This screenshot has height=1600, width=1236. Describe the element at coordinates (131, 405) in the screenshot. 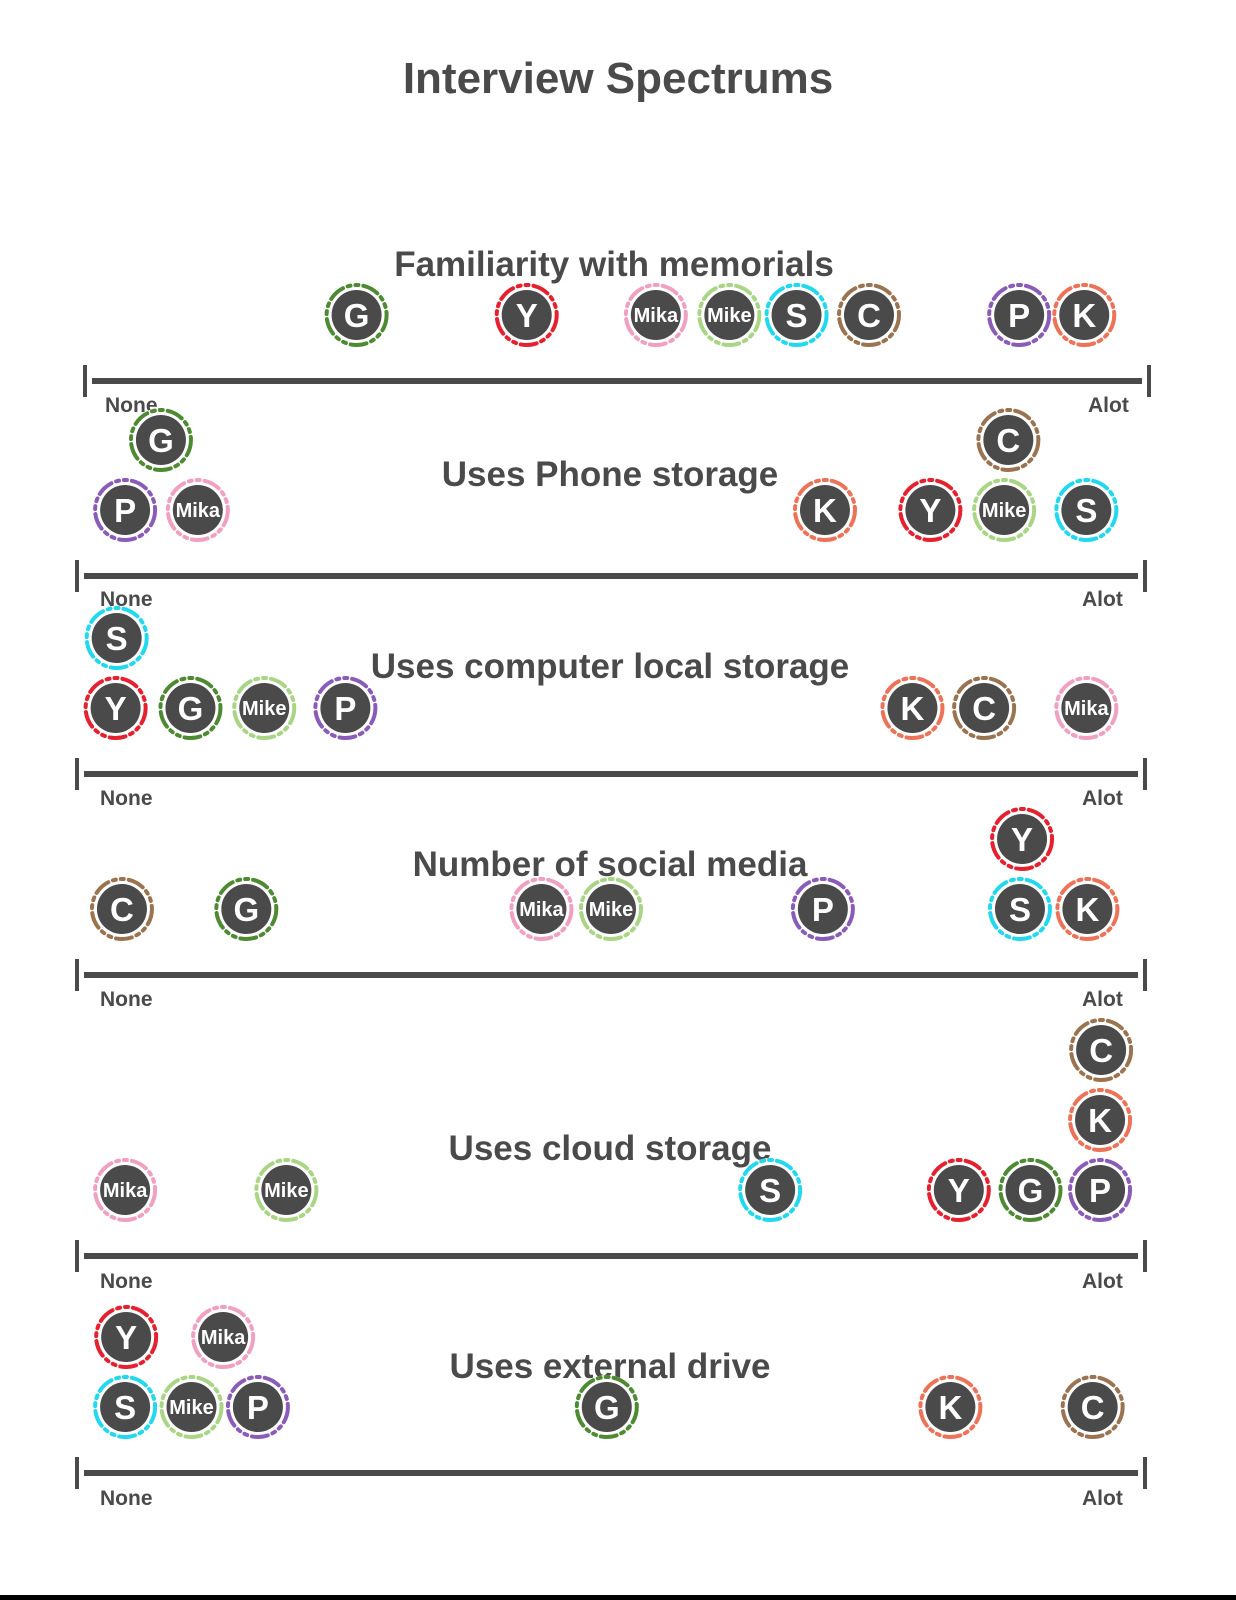

I see `axis-min-label: None` at that location.